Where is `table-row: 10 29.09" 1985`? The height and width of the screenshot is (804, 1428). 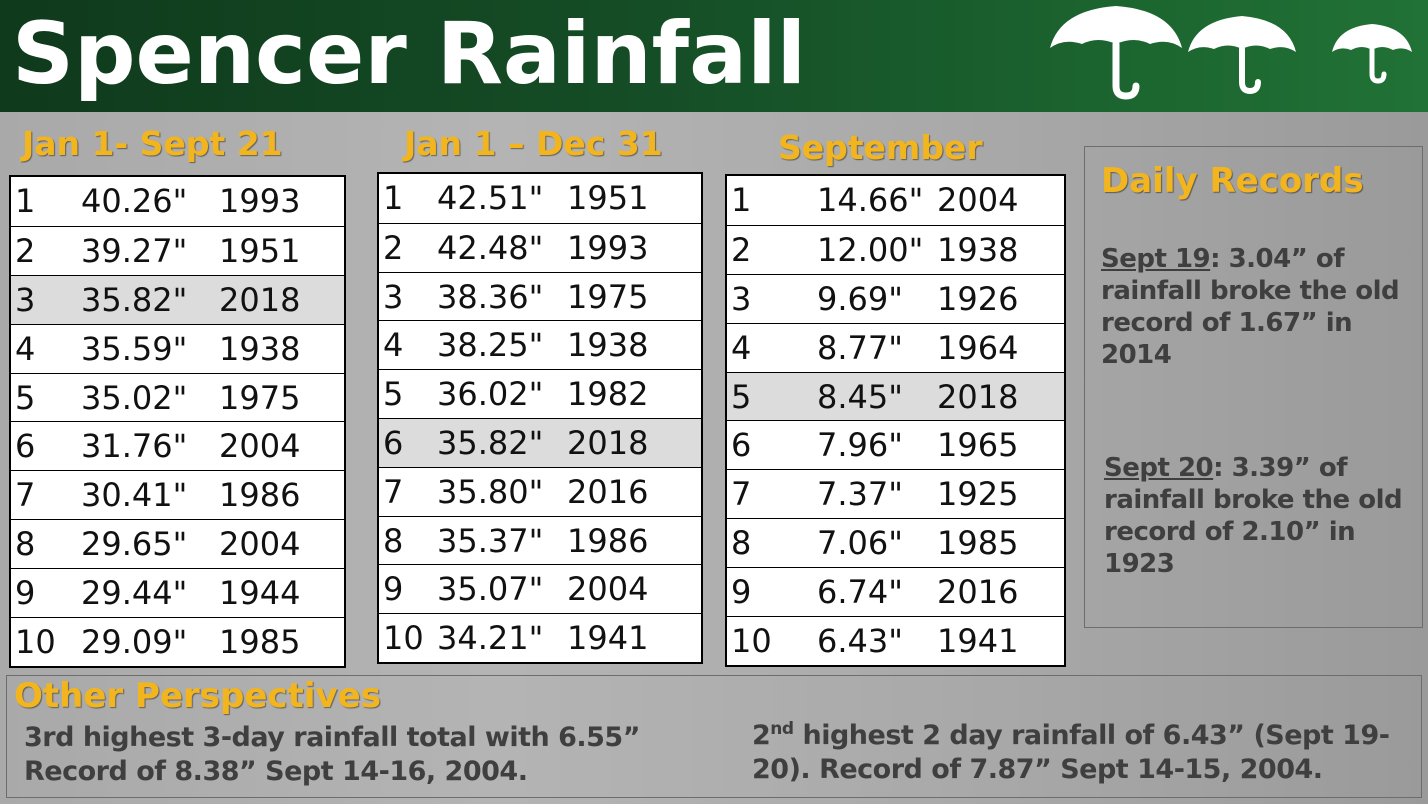 table-row: 10 29.09" 1985 is located at coordinates (177, 641).